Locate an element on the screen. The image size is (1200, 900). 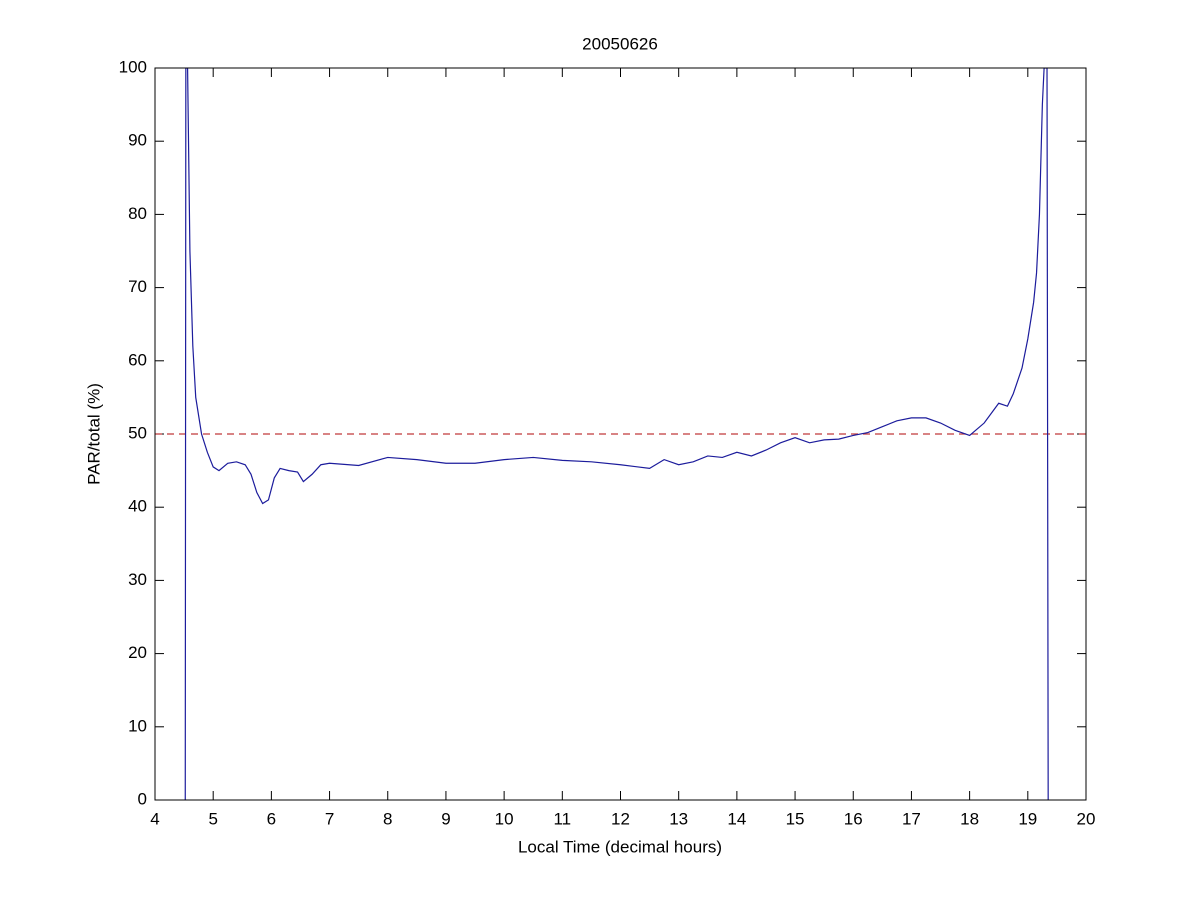
y-tick-label: 50 is located at coordinates (137, 432).